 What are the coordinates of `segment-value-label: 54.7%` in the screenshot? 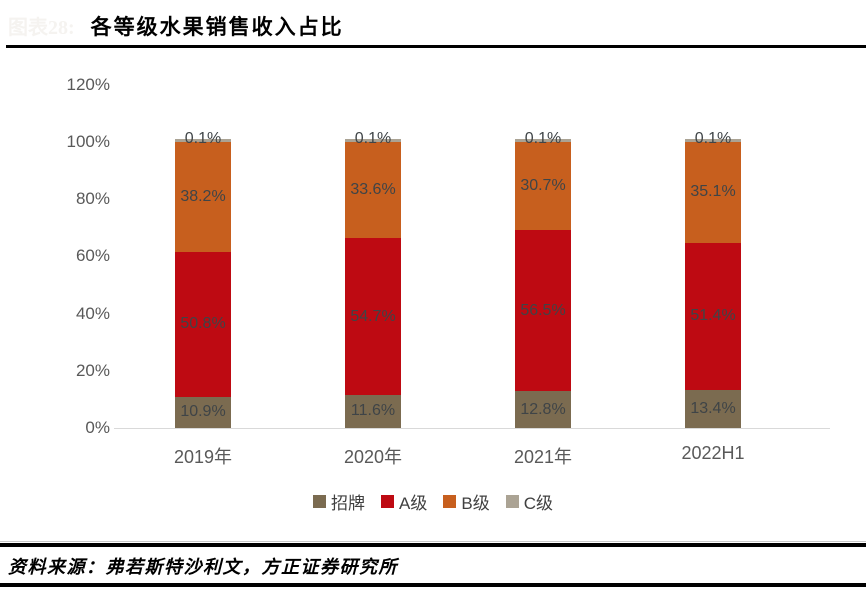 It's located at (373, 316).